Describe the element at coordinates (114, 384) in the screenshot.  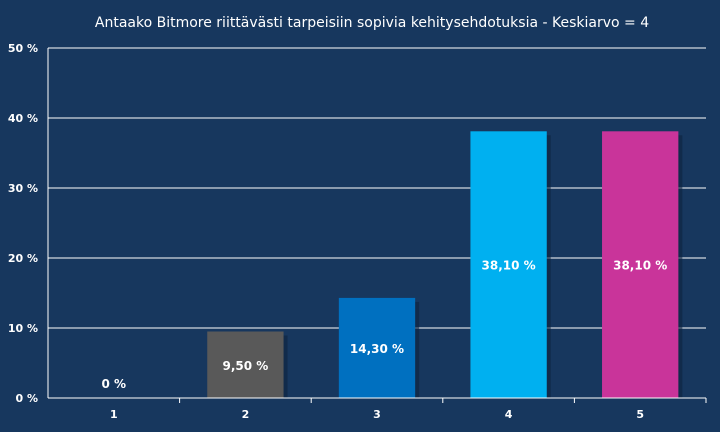
I see `data-label: 0 %` at that location.